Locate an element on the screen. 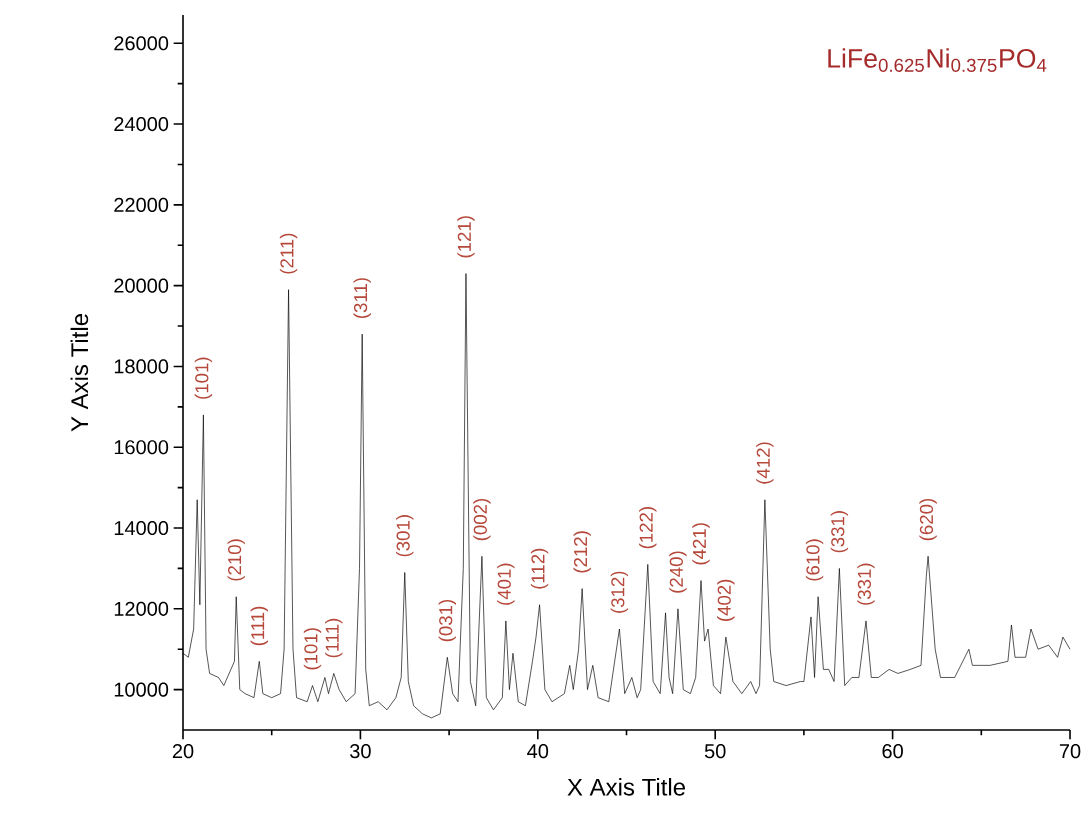 Image resolution: width=1089 pixels, height=832 pixels. annotation: (122) is located at coordinates (648, 528).